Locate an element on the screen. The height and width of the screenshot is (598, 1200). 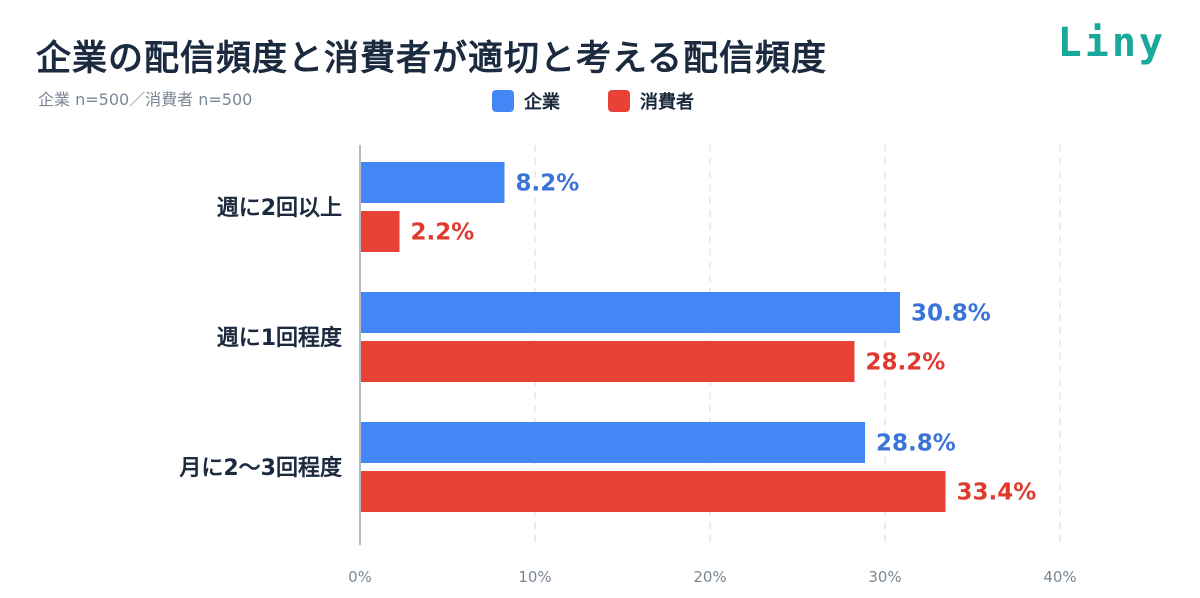
legend-label-consumer: 消費者 is located at coordinates (667, 102).